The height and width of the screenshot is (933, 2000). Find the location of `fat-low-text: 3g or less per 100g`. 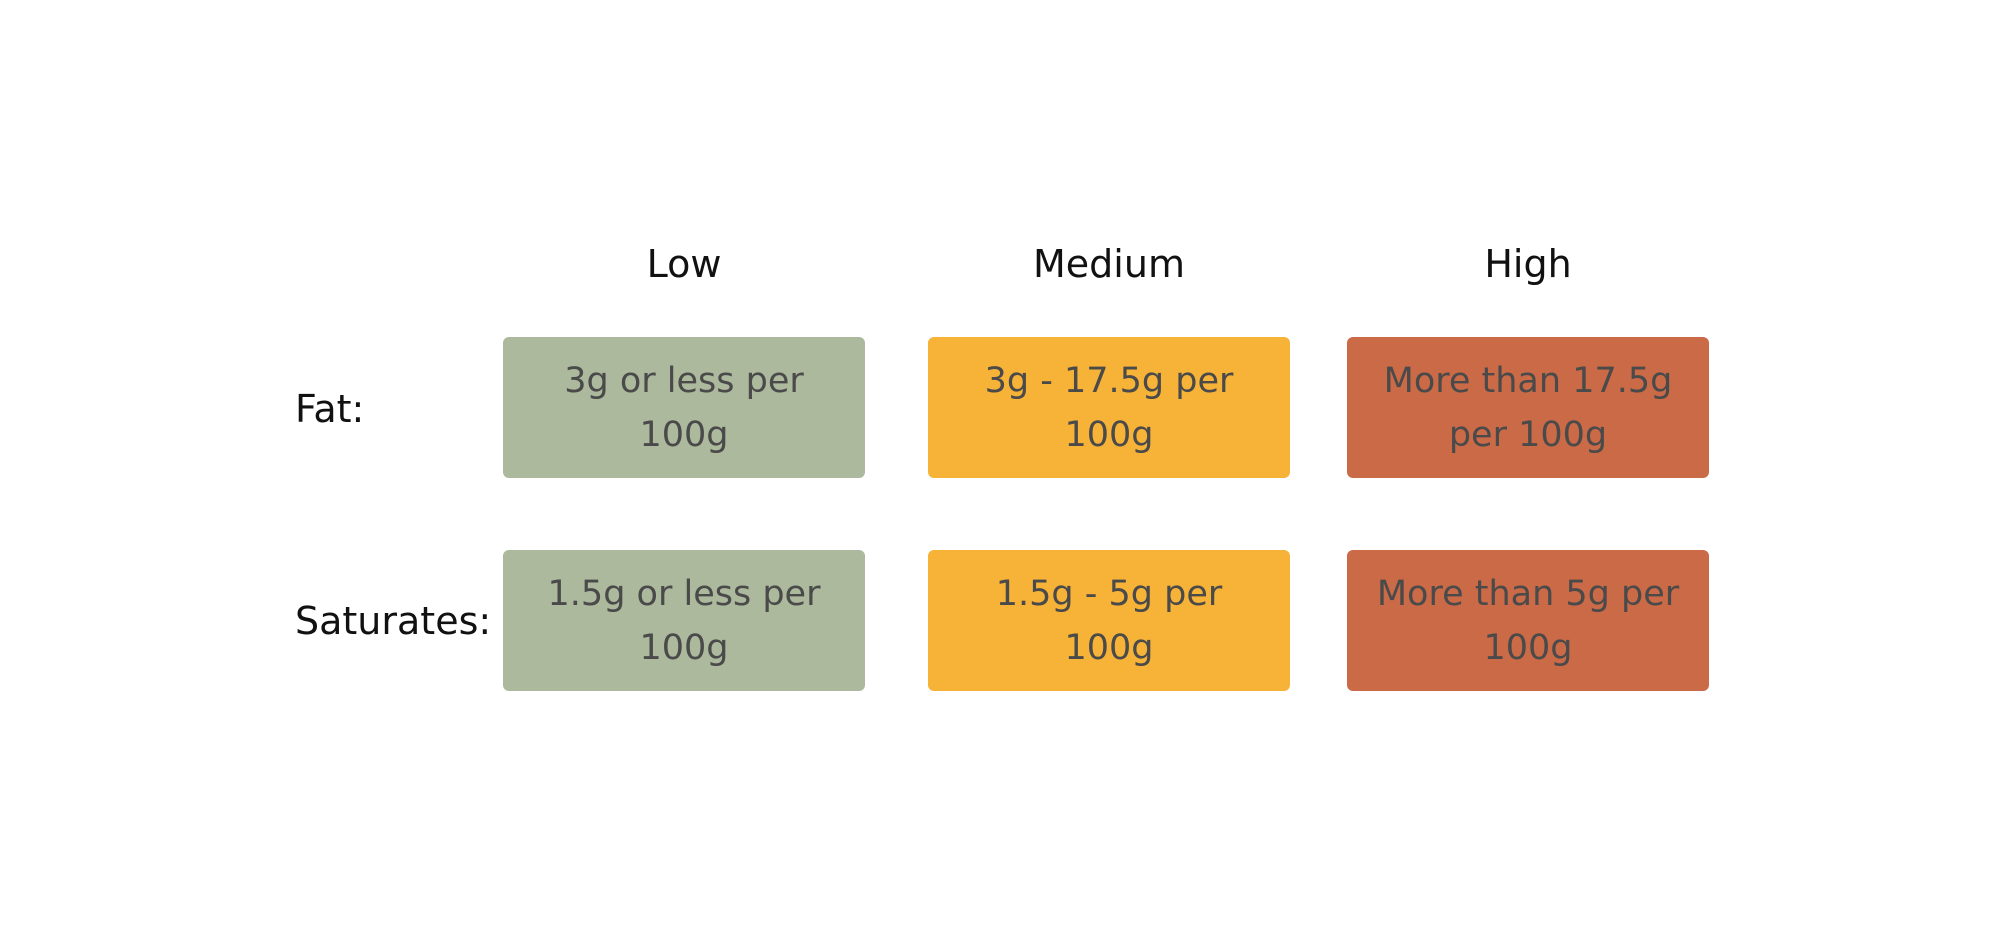

fat-low-text: 3g or less per 100g is located at coordinates (684, 407).